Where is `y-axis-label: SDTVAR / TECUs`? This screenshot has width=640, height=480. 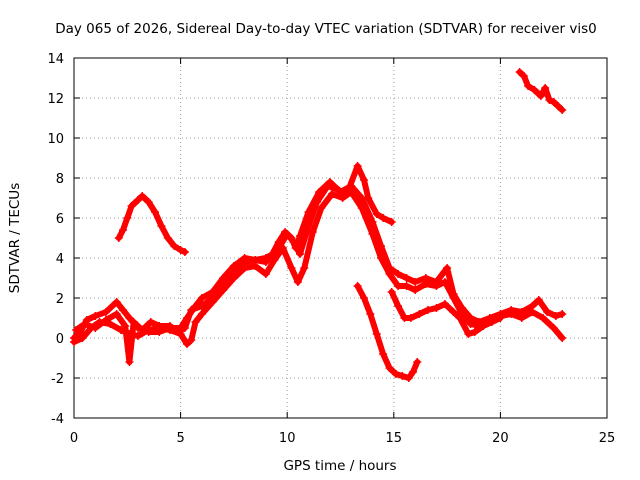 y-axis-label: SDTVAR / TECUs is located at coordinates (15, 238).